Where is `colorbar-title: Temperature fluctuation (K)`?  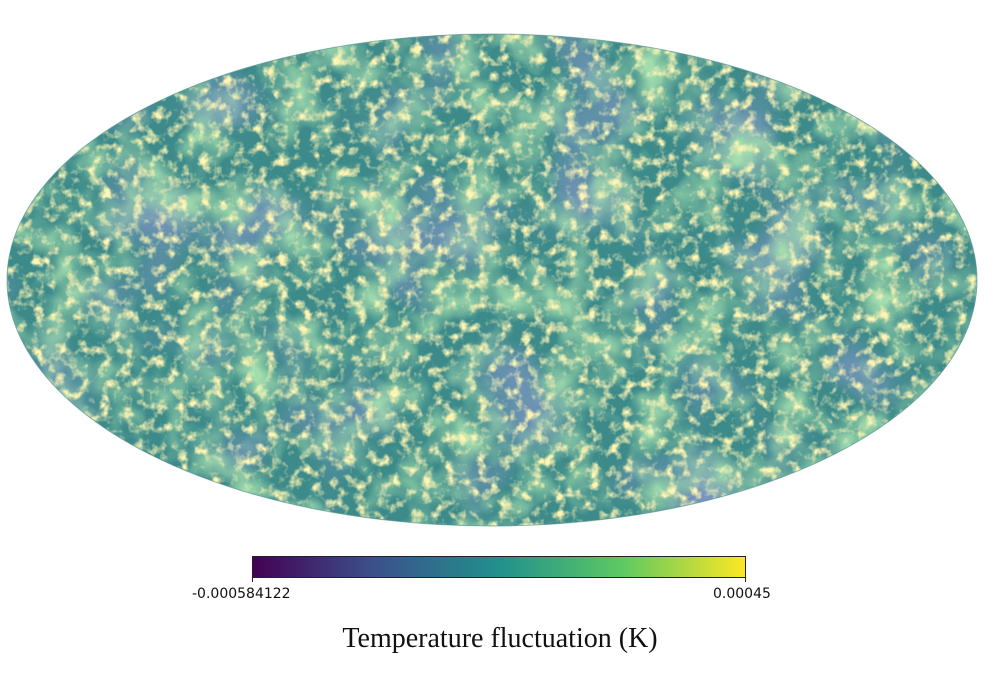 colorbar-title: Temperature fluctuation (K) is located at coordinates (500, 638).